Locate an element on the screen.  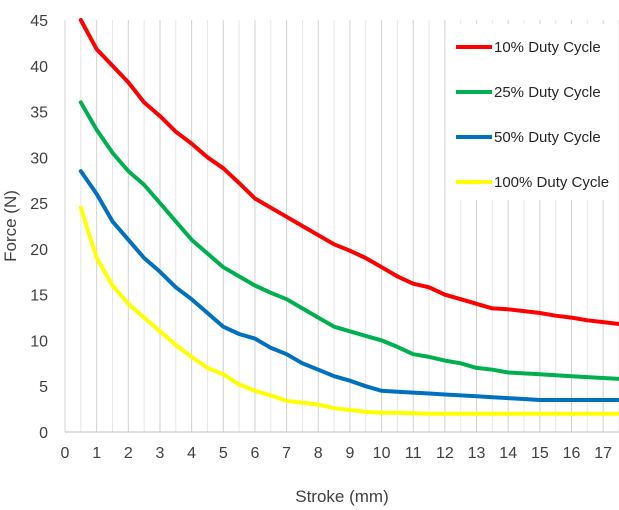
x-tick-label: 4 is located at coordinates (191, 453).